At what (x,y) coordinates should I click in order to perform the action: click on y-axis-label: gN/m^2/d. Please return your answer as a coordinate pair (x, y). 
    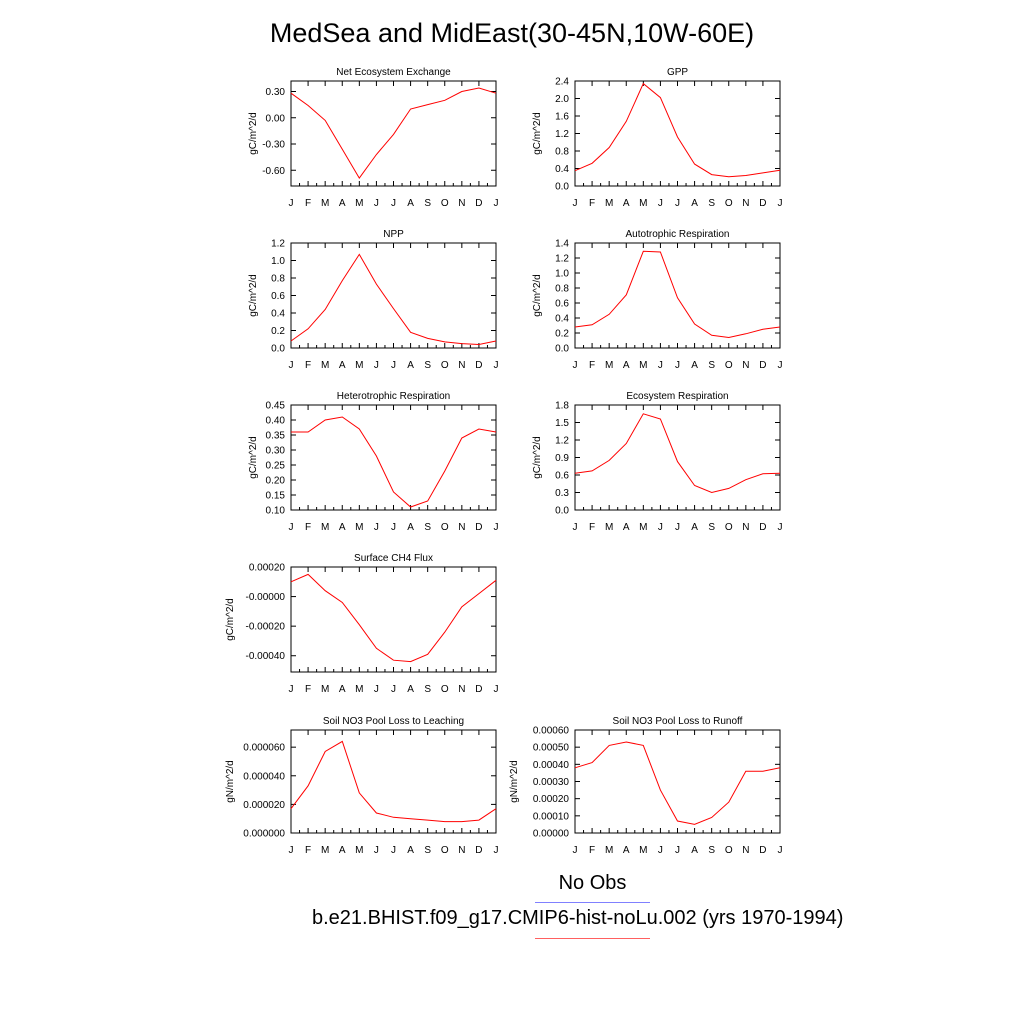
    Looking at the image, I should click on (514, 781).